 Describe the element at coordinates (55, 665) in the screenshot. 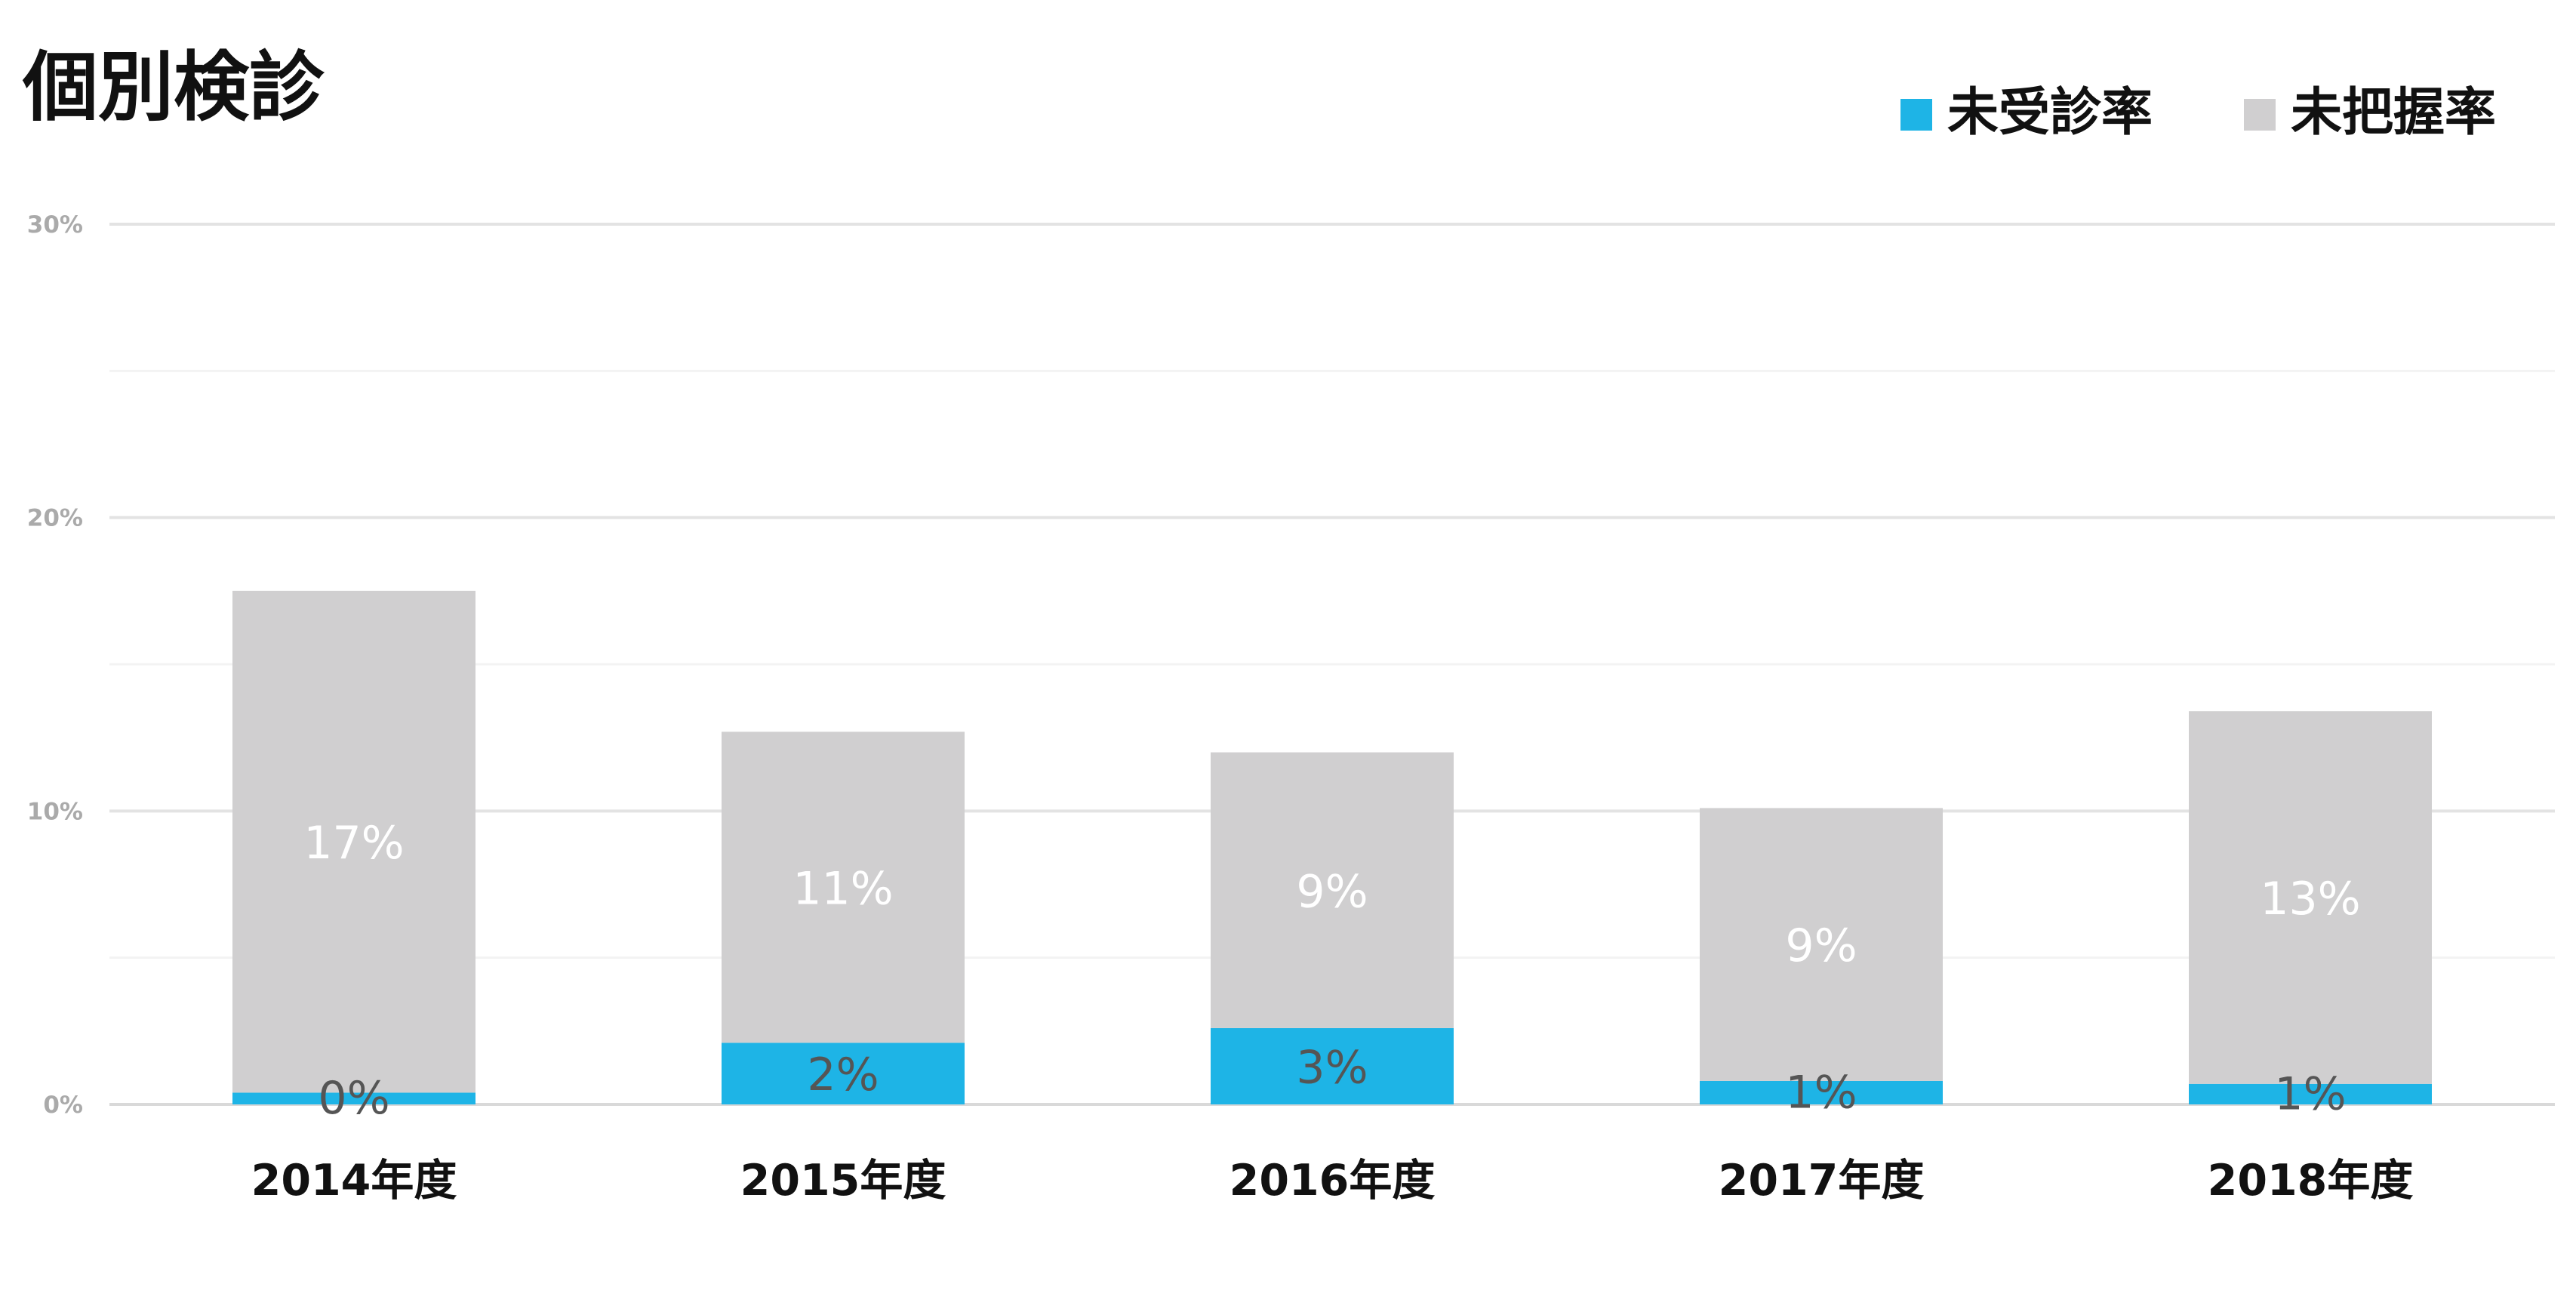

I see `y-axis-ticks: 0% 10% 20% 30%` at that location.